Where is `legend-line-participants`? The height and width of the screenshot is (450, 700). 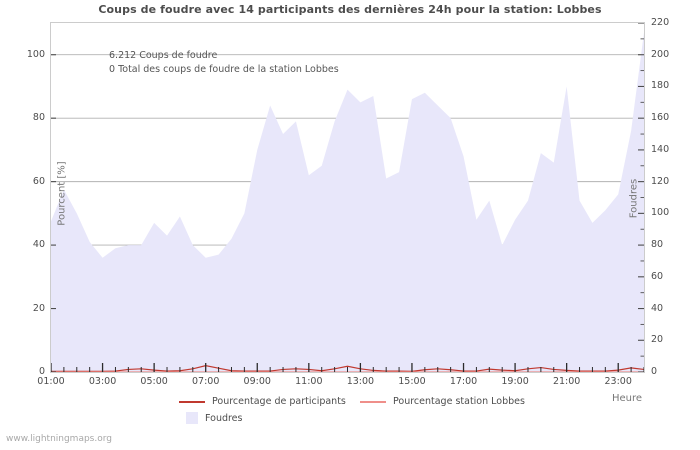 legend-line-participants is located at coordinates (192, 401).